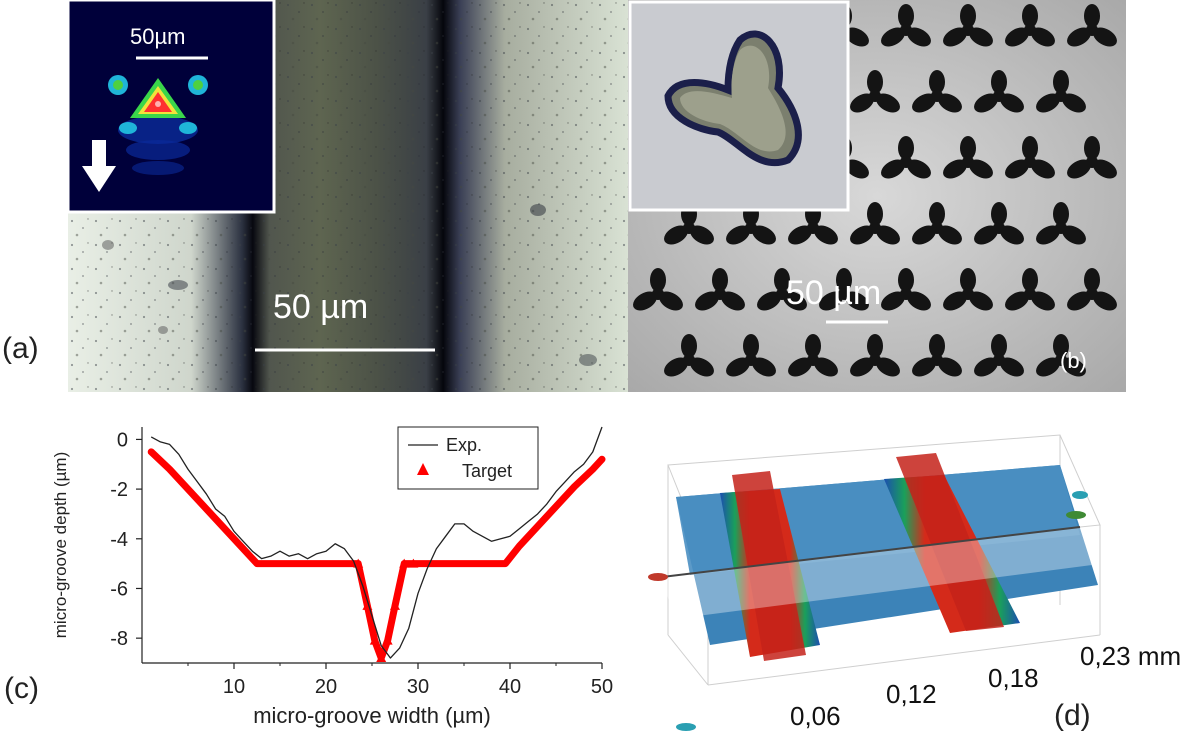 The width and height of the screenshot is (1200, 746). What do you see at coordinates (418, 687) in the screenshot?
I see `x-tick-label: 30` at bounding box center [418, 687].